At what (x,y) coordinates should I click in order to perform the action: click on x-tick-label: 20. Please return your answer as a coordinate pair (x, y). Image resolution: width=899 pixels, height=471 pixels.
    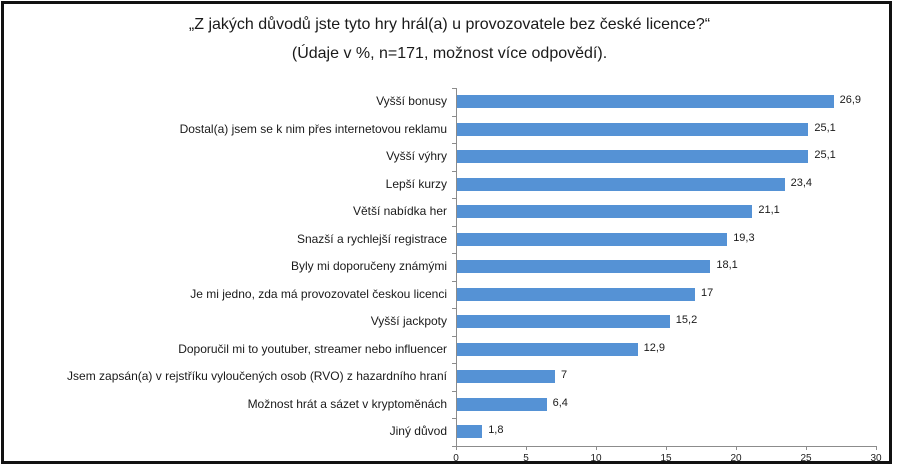
    Looking at the image, I should click on (736, 458).